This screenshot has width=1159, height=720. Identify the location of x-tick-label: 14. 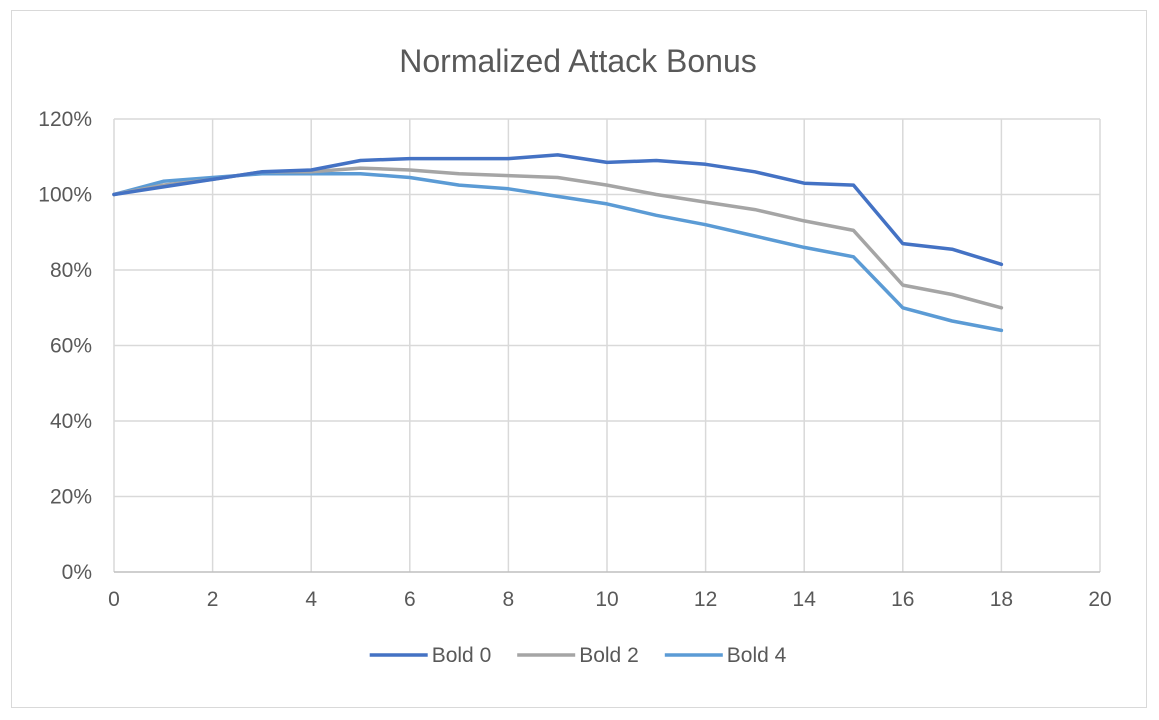
(805, 599).